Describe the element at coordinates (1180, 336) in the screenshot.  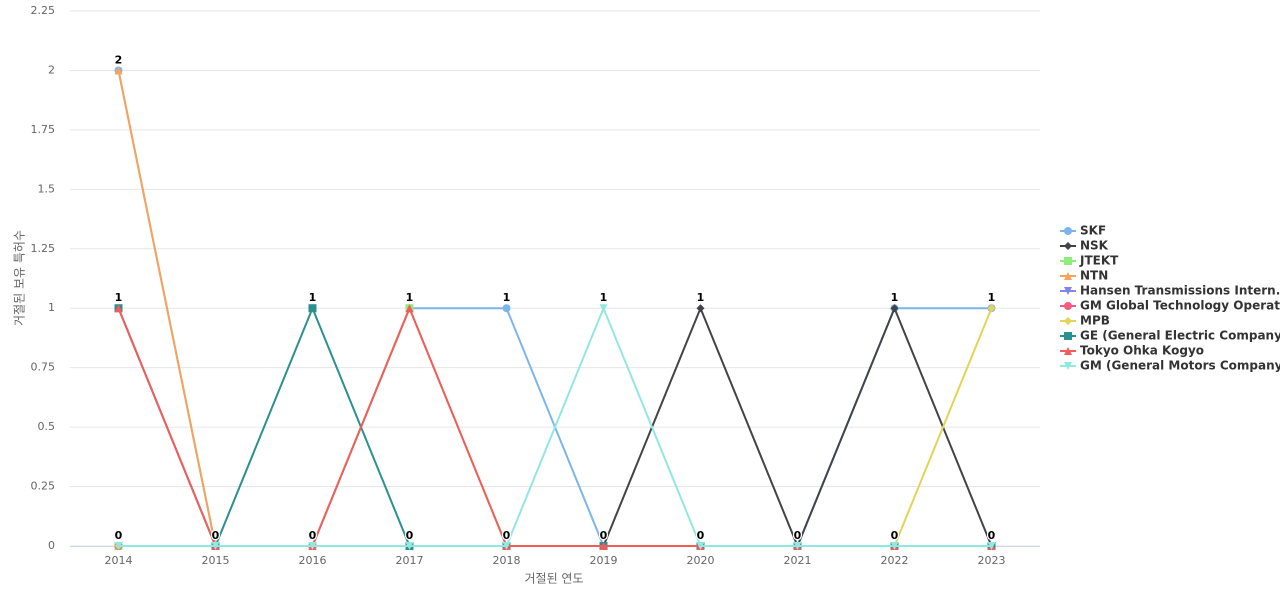
I see `legend-label: GE (General Electric Company)` at that location.